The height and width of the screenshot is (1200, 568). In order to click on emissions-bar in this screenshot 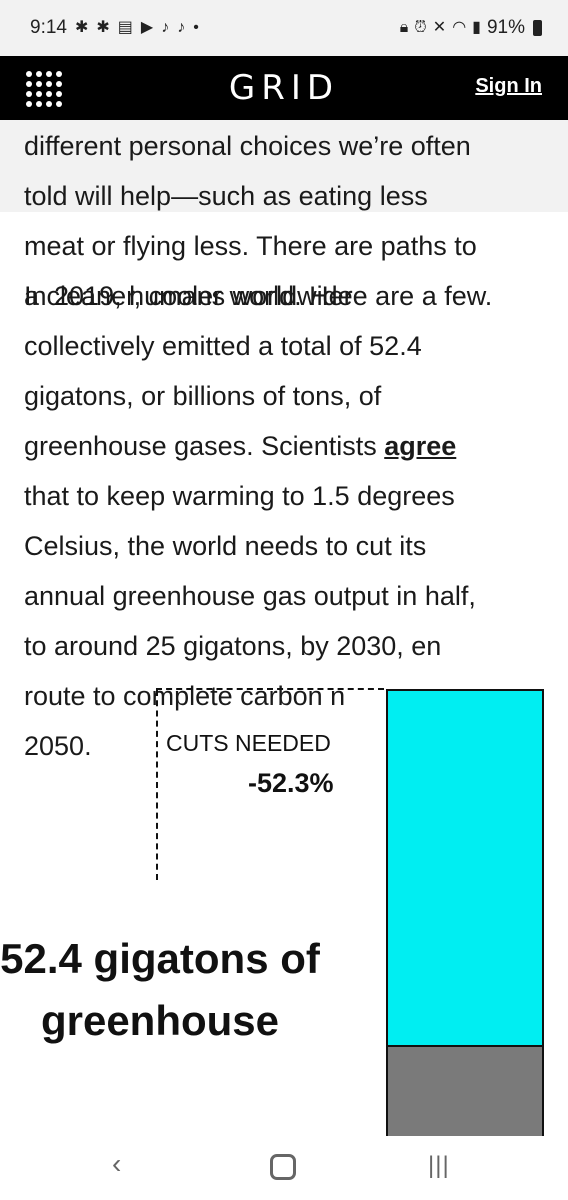, I will do `click(465, 919)`.